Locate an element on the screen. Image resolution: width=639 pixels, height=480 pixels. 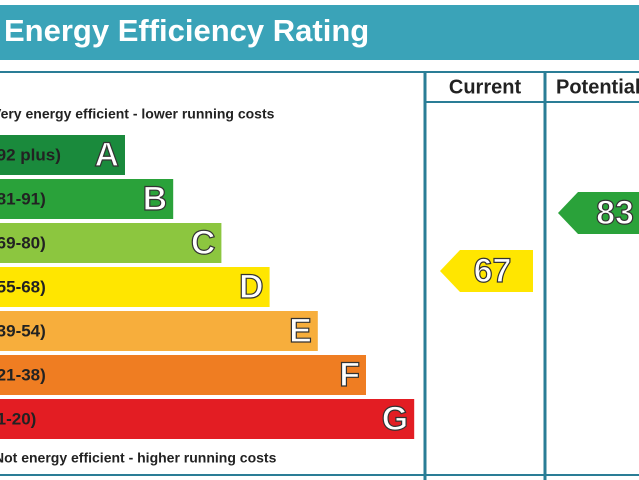
band-letter: B is located at coordinates (155, 199).